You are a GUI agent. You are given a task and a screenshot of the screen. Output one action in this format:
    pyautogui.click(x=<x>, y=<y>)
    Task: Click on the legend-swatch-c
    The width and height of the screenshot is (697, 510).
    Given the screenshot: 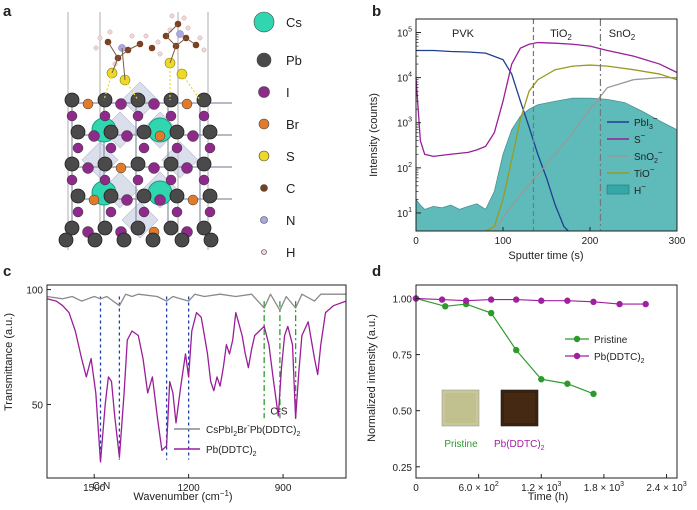 What is the action you would take?
    pyautogui.click(x=264, y=188)
    